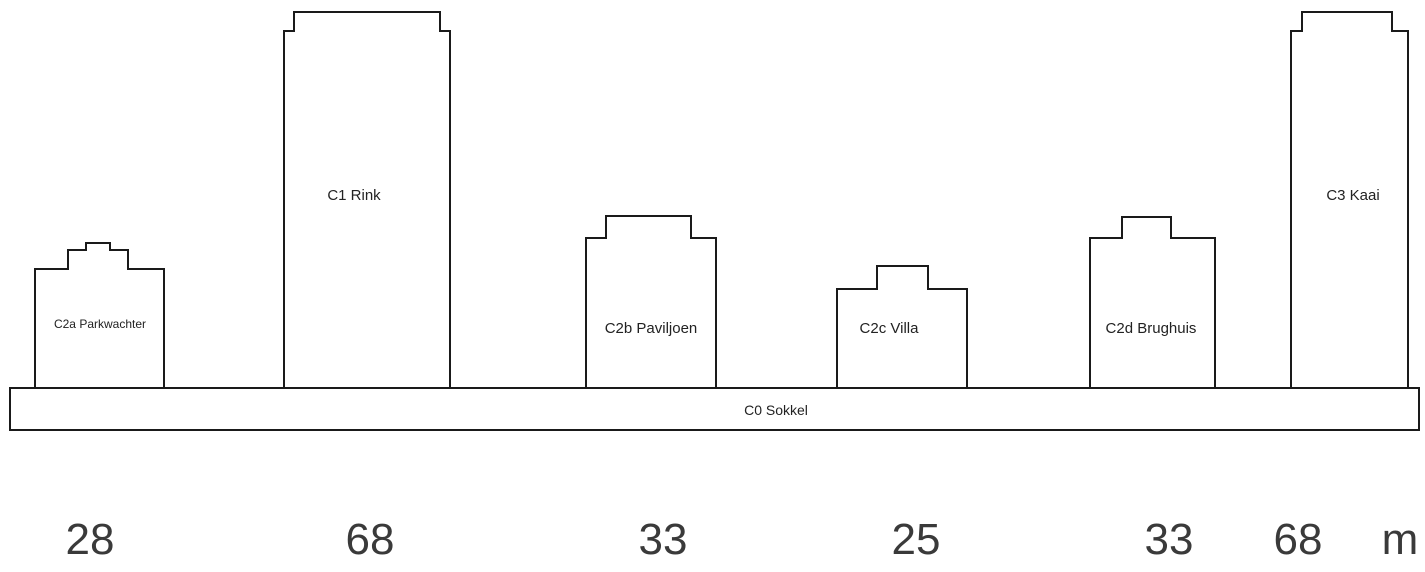  Describe the element at coordinates (354, 195) in the screenshot. I see `building-c1-label: C1 Rink` at that location.